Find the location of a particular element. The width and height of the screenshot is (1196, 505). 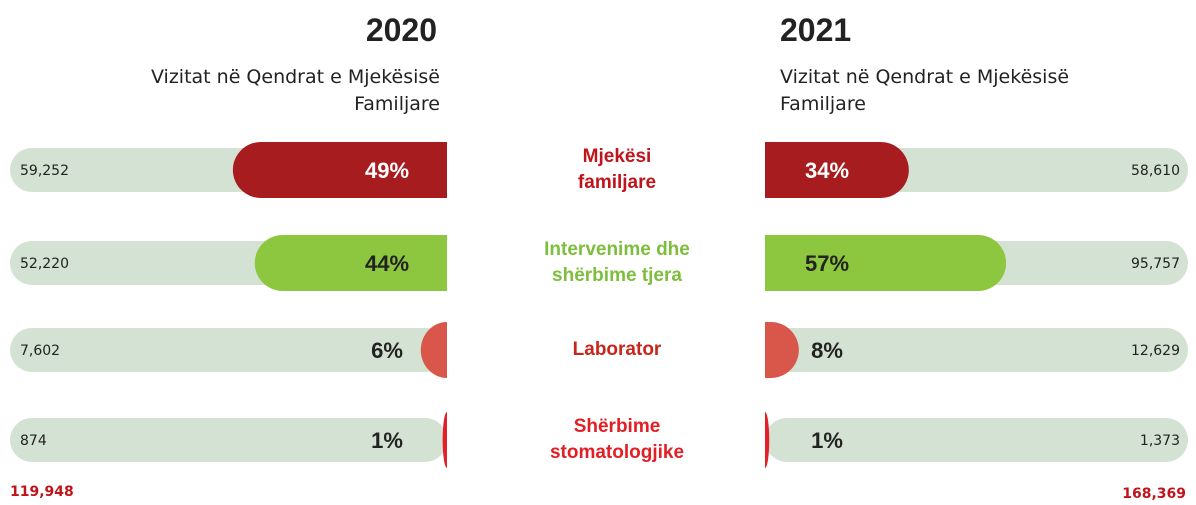

year-title: 2020 is located at coordinates (401, 30).